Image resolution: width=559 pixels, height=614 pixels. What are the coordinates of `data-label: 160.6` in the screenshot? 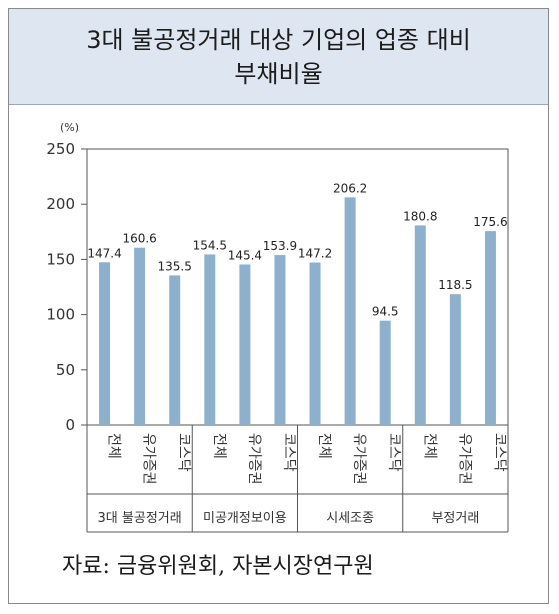 It's located at (139, 239).